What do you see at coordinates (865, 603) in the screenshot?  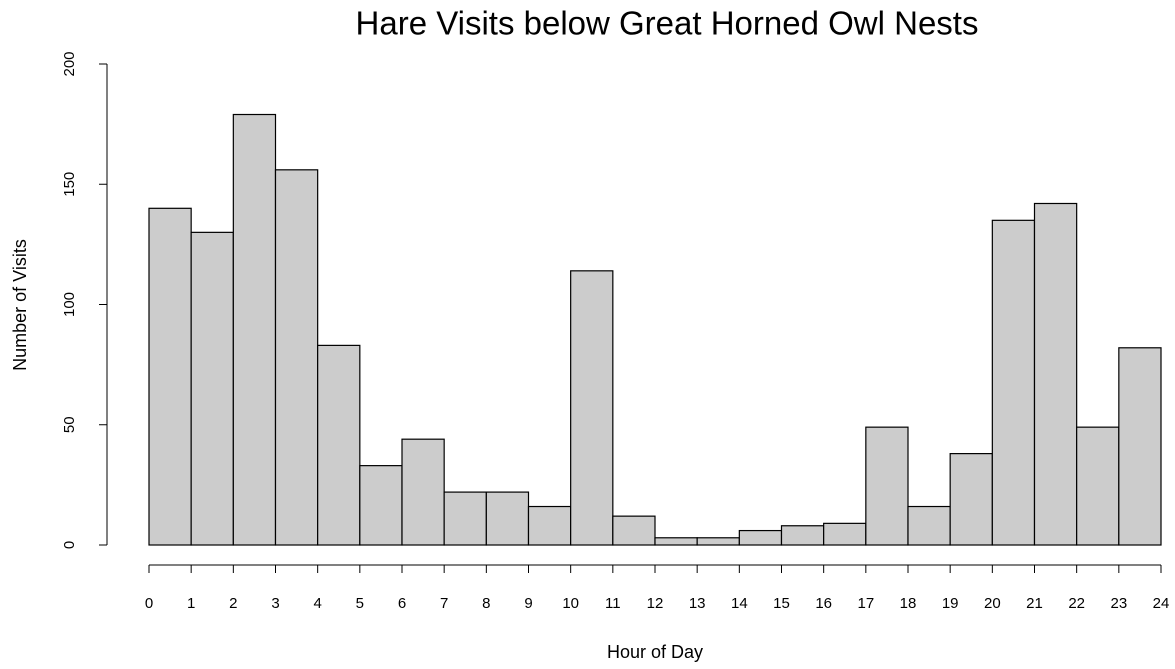 I see `x-tick-label: 17` at bounding box center [865, 603].